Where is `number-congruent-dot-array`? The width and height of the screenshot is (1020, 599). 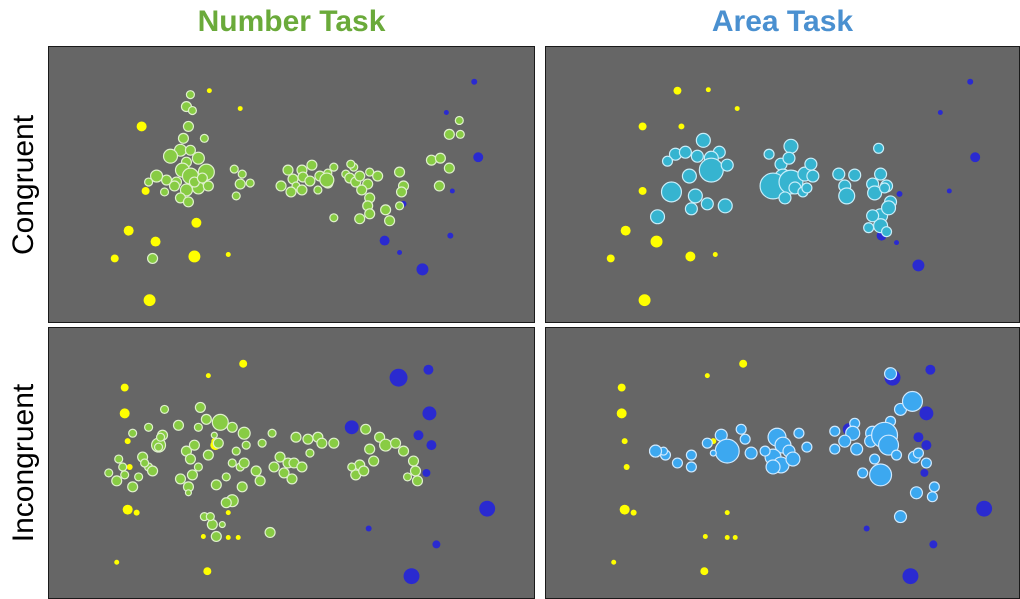 number-congruent-dot-array is located at coordinates (297, 192).